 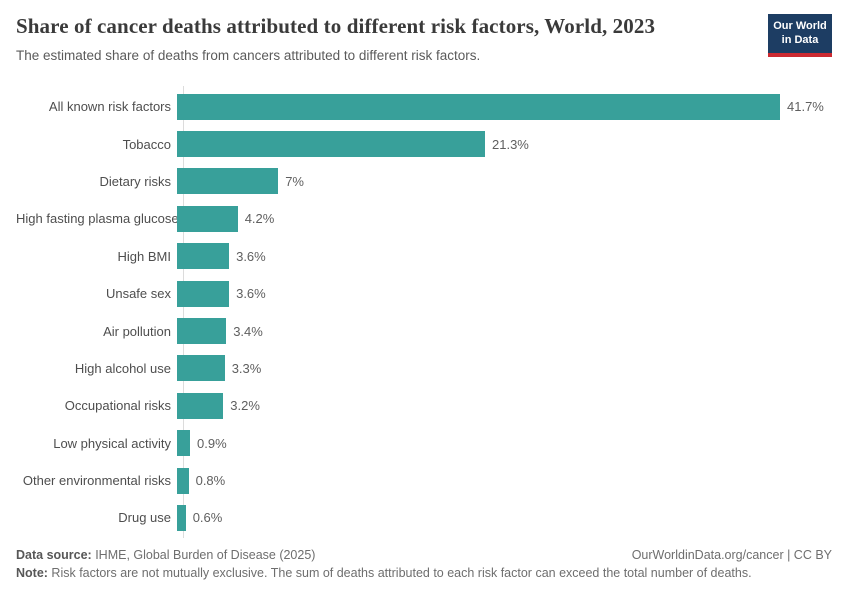 What do you see at coordinates (246, 368) in the screenshot?
I see `value-label: 3.3%` at bounding box center [246, 368].